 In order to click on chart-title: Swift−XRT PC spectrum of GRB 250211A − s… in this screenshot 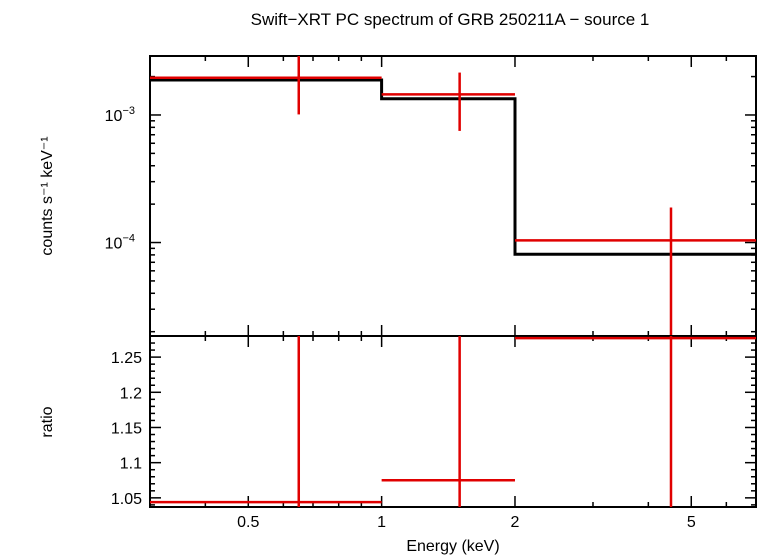, I will do `click(450, 19)`.